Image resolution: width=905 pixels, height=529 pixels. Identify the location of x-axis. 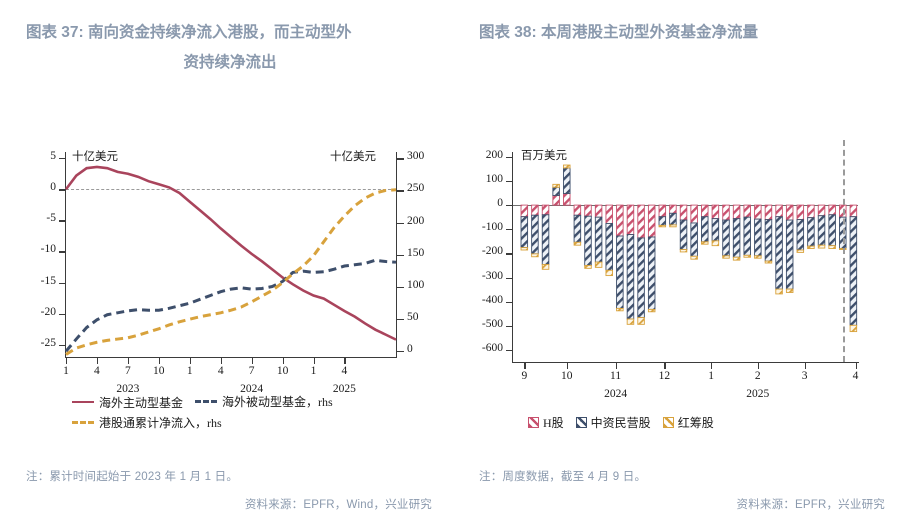
(685, 363).